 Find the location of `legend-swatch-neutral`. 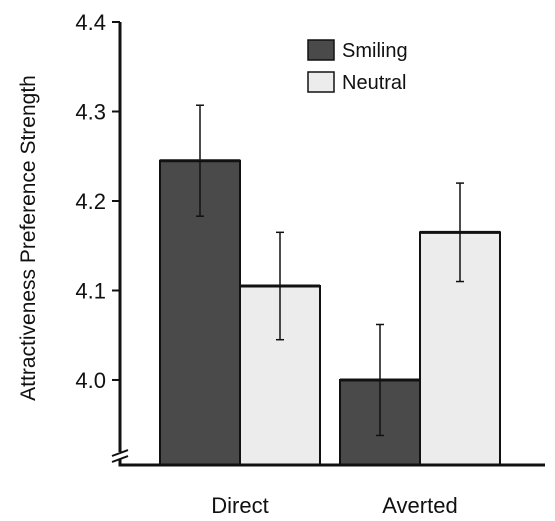

legend-swatch-neutral is located at coordinates (321, 82).